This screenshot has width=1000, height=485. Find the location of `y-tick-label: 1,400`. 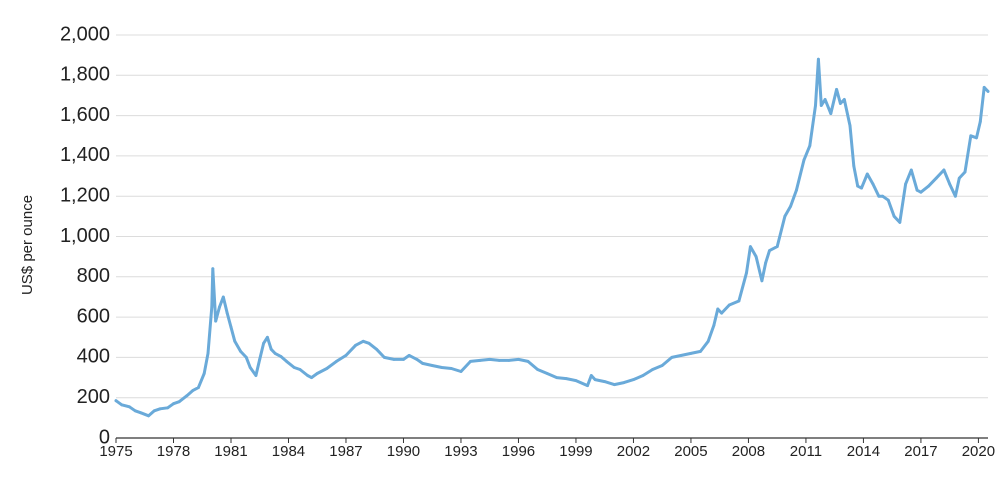

y-tick-label: 1,400 is located at coordinates (85, 155).